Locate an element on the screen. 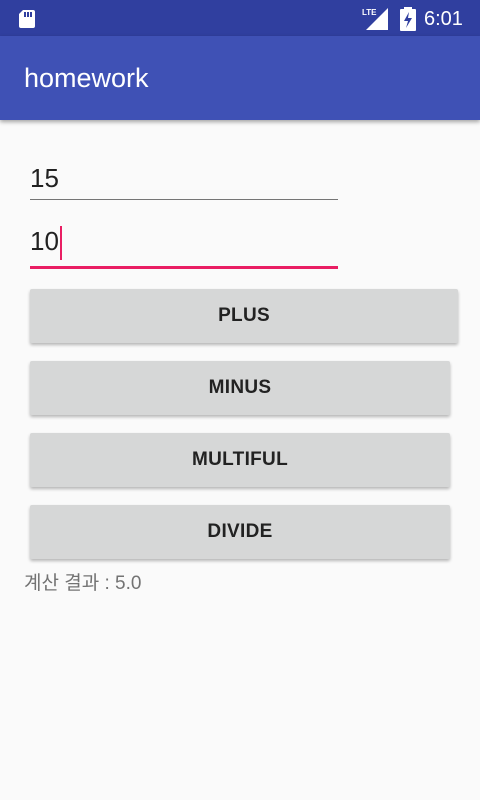 This screenshot has height=800, width=480. multiply-button: MULTIFUL is located at coordinates (240, 460).